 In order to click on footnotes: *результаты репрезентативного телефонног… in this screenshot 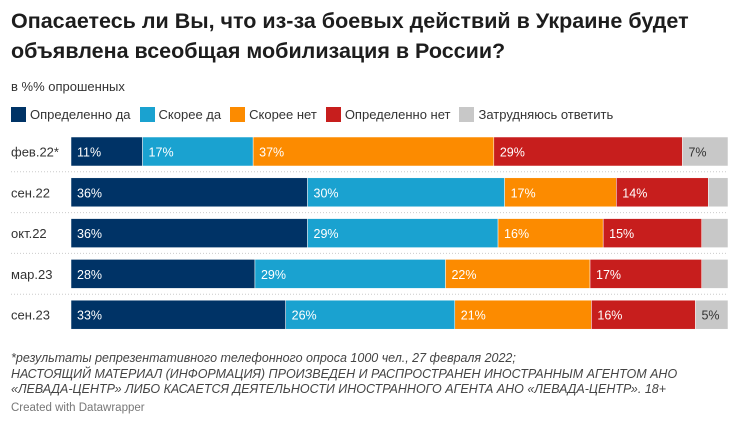, I will do `click(373, 374)`.